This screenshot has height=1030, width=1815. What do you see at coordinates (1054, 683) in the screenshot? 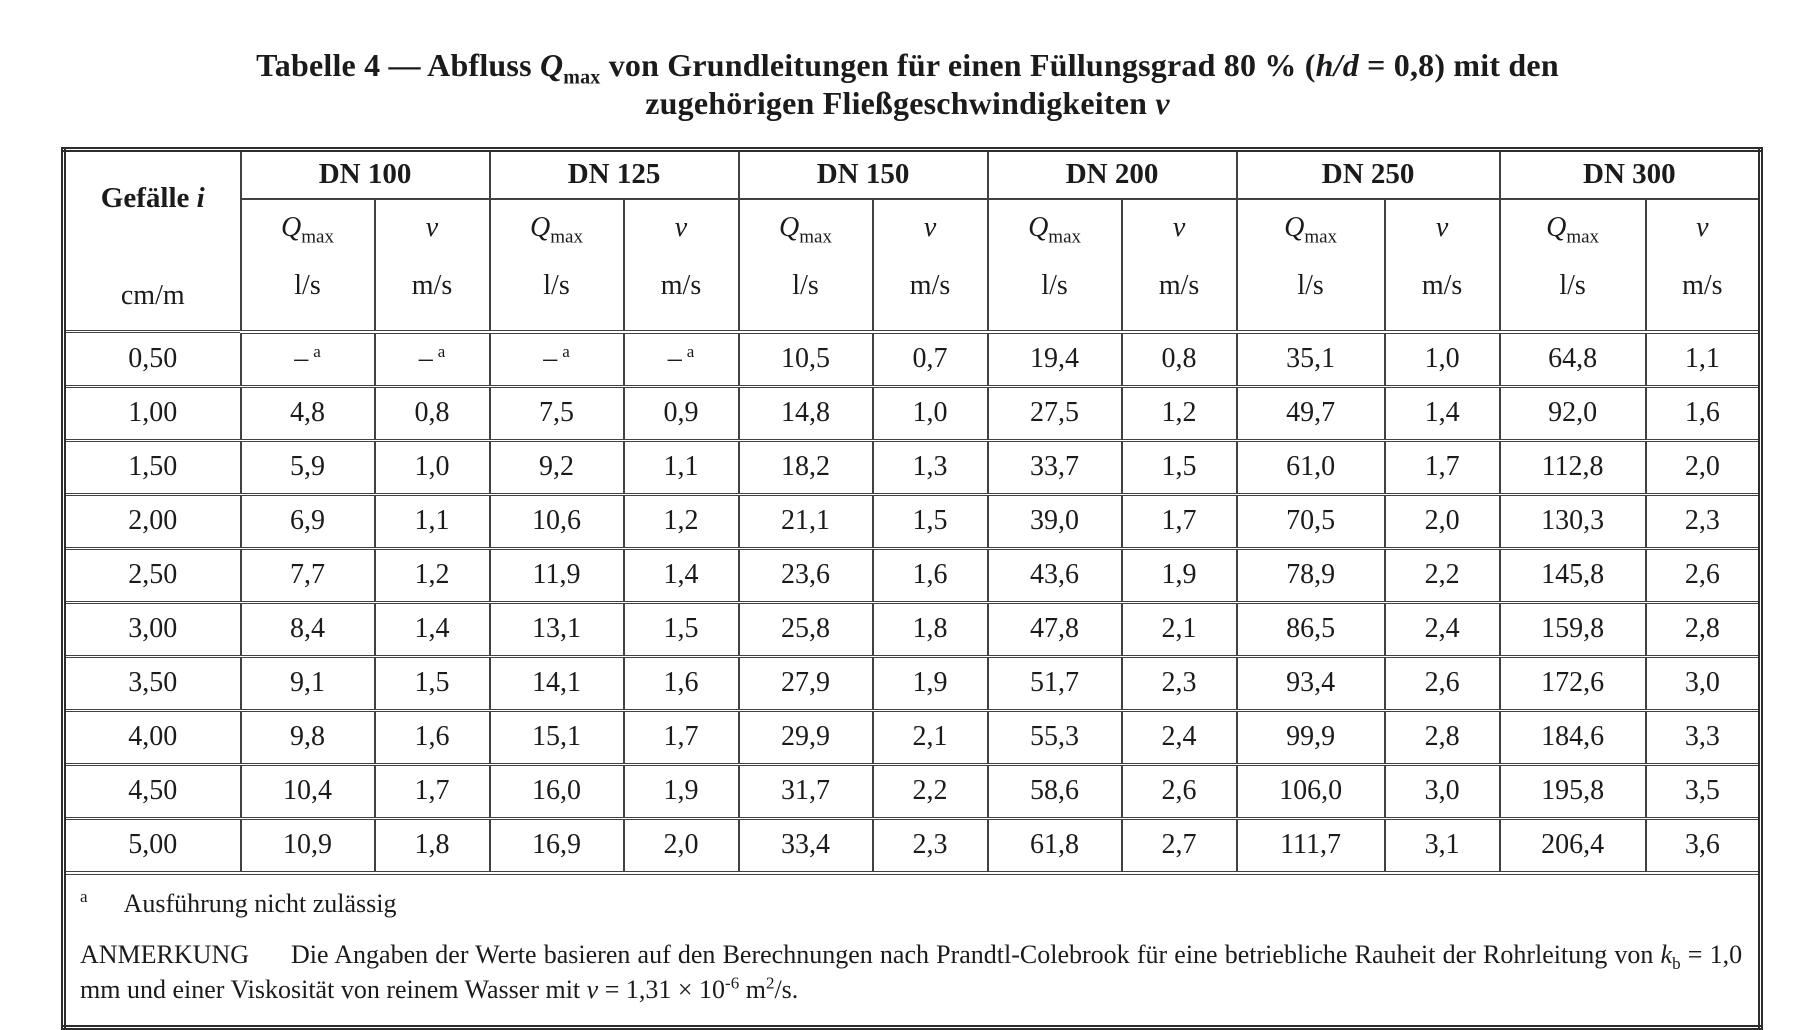
I see `data-cell: 51,7` at bounding box center [1054, 683].